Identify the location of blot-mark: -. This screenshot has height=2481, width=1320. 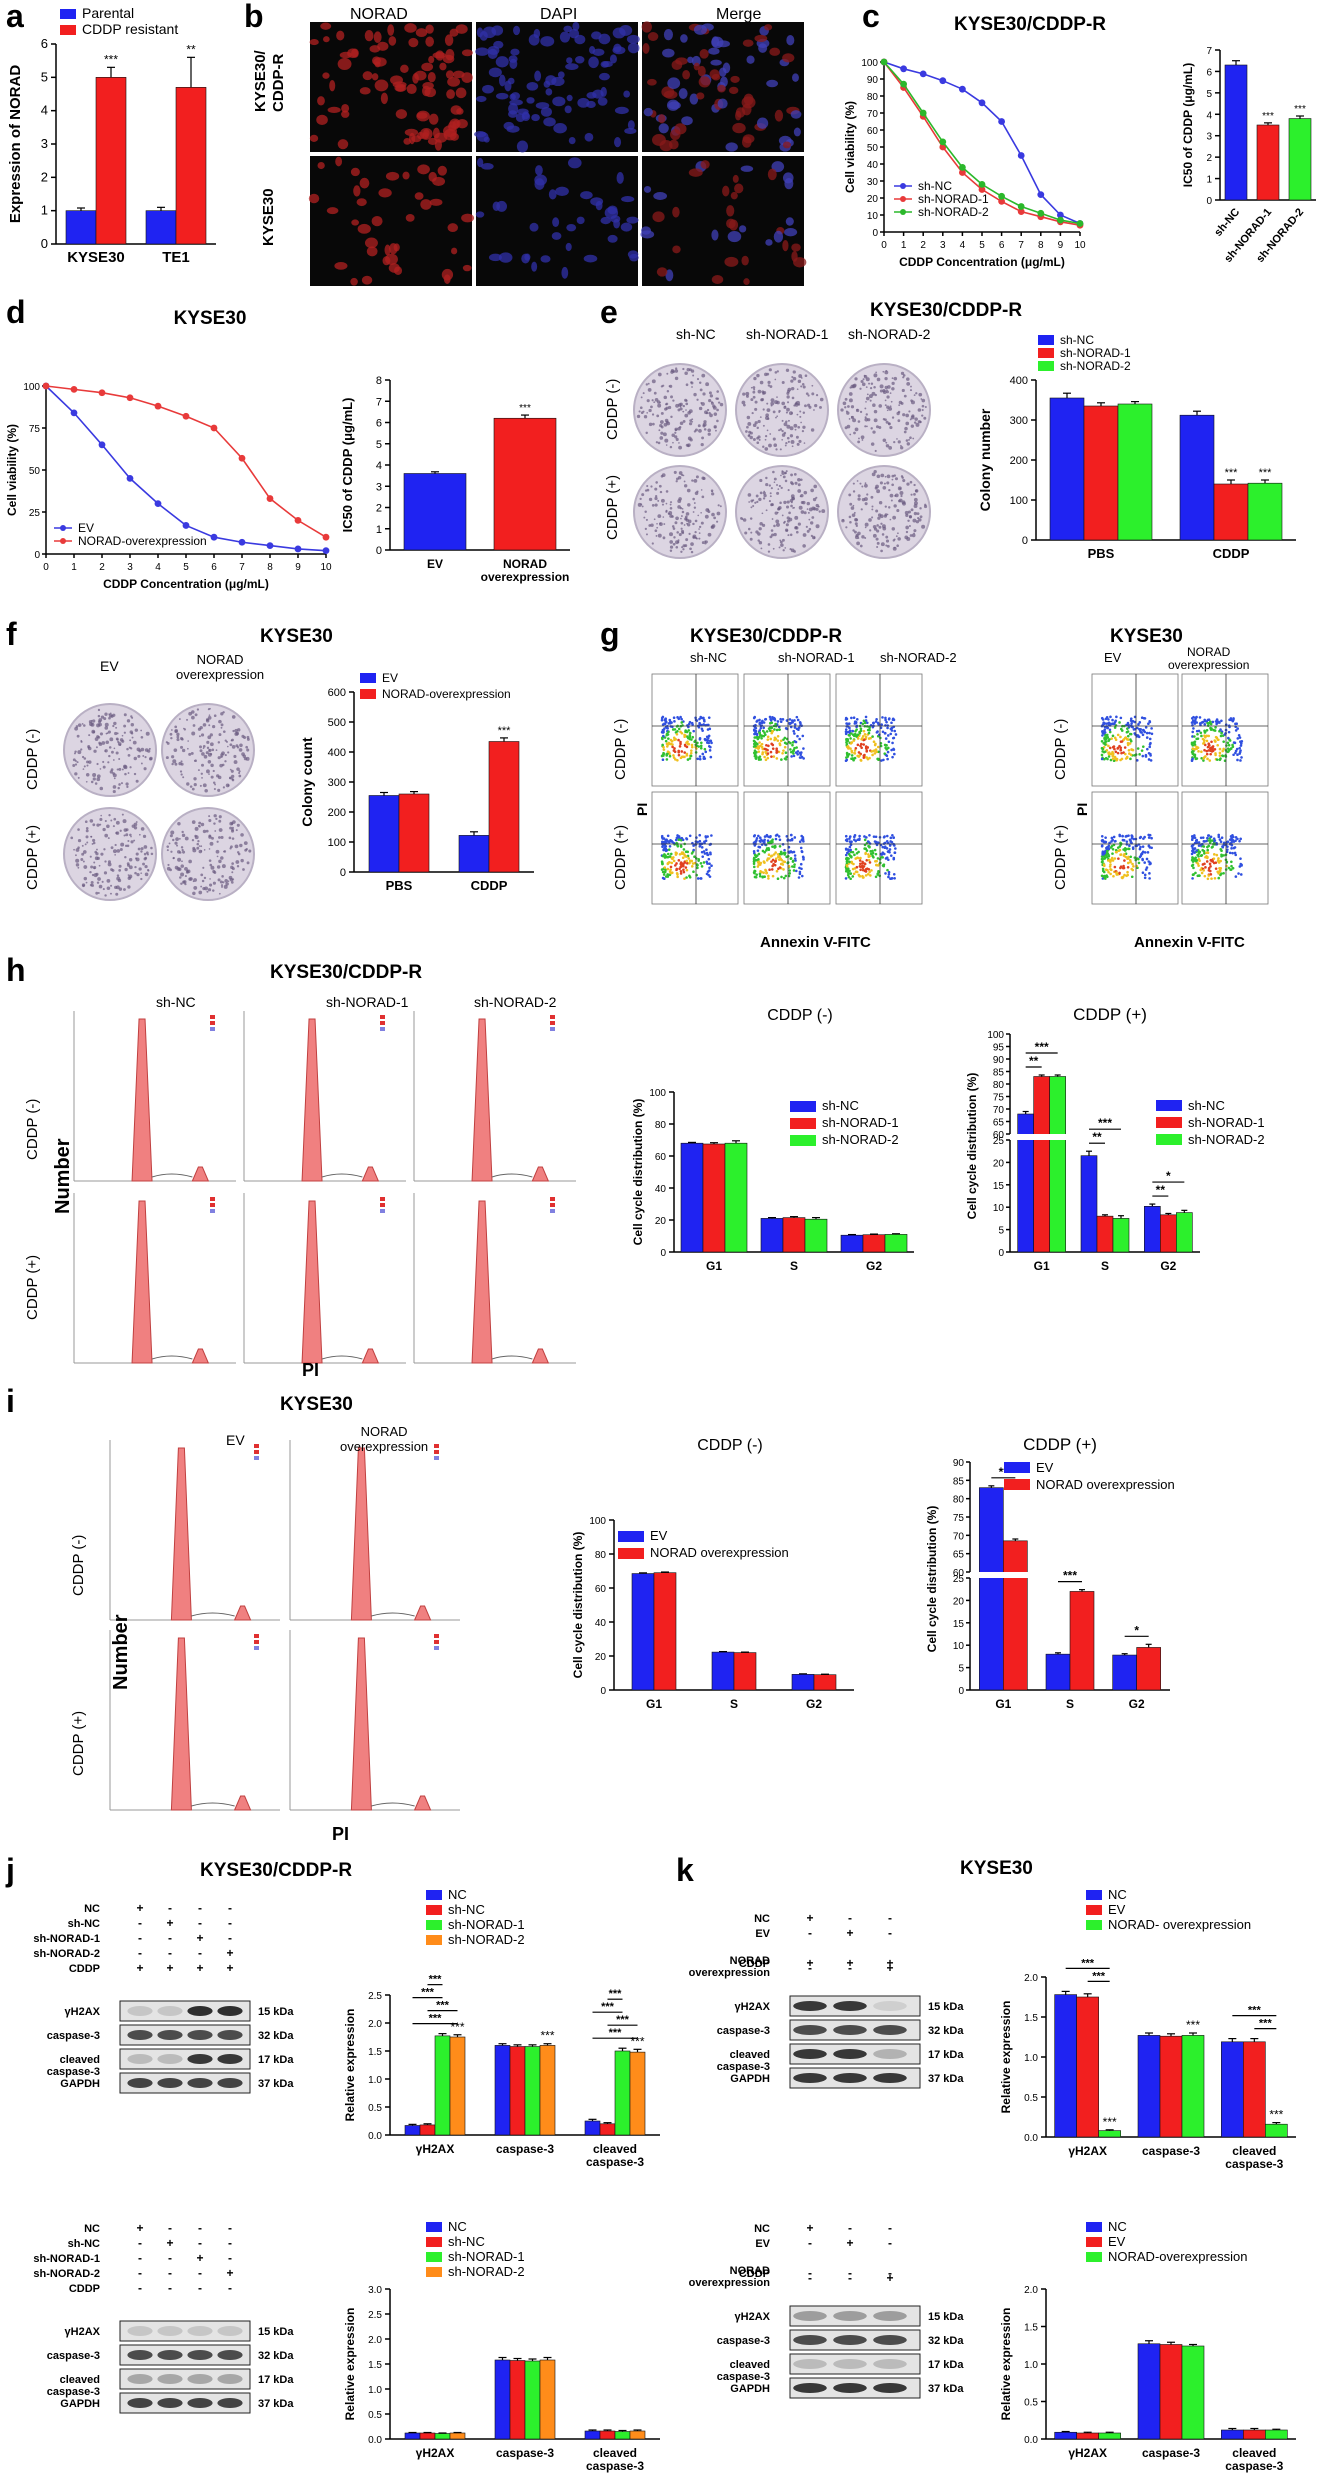
(850, 1968).